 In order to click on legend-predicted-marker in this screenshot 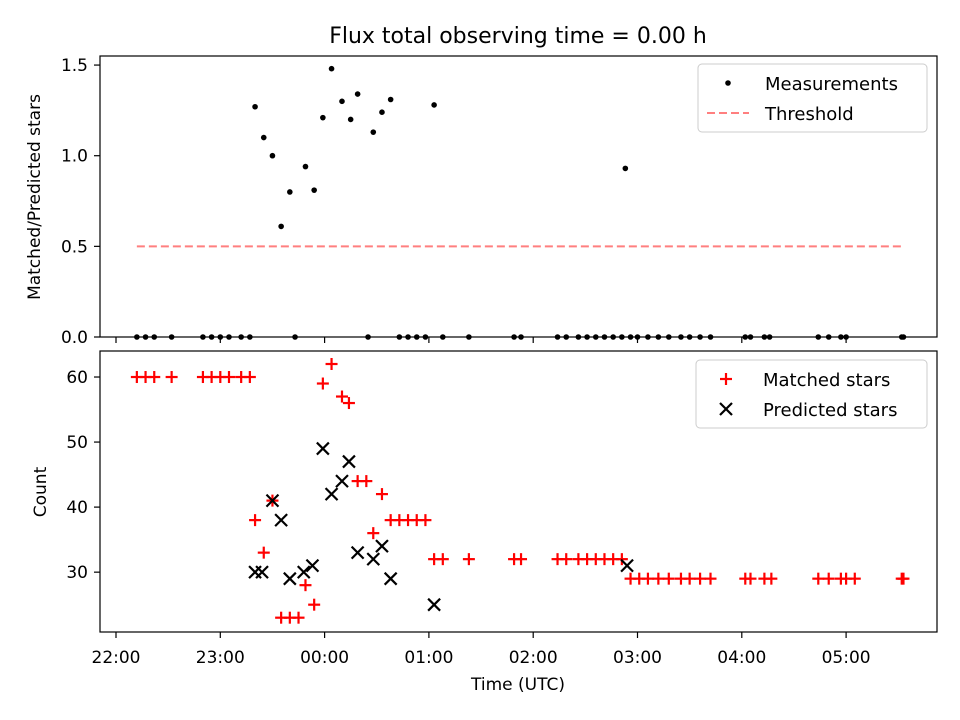, I will do `click(726, 409)`.